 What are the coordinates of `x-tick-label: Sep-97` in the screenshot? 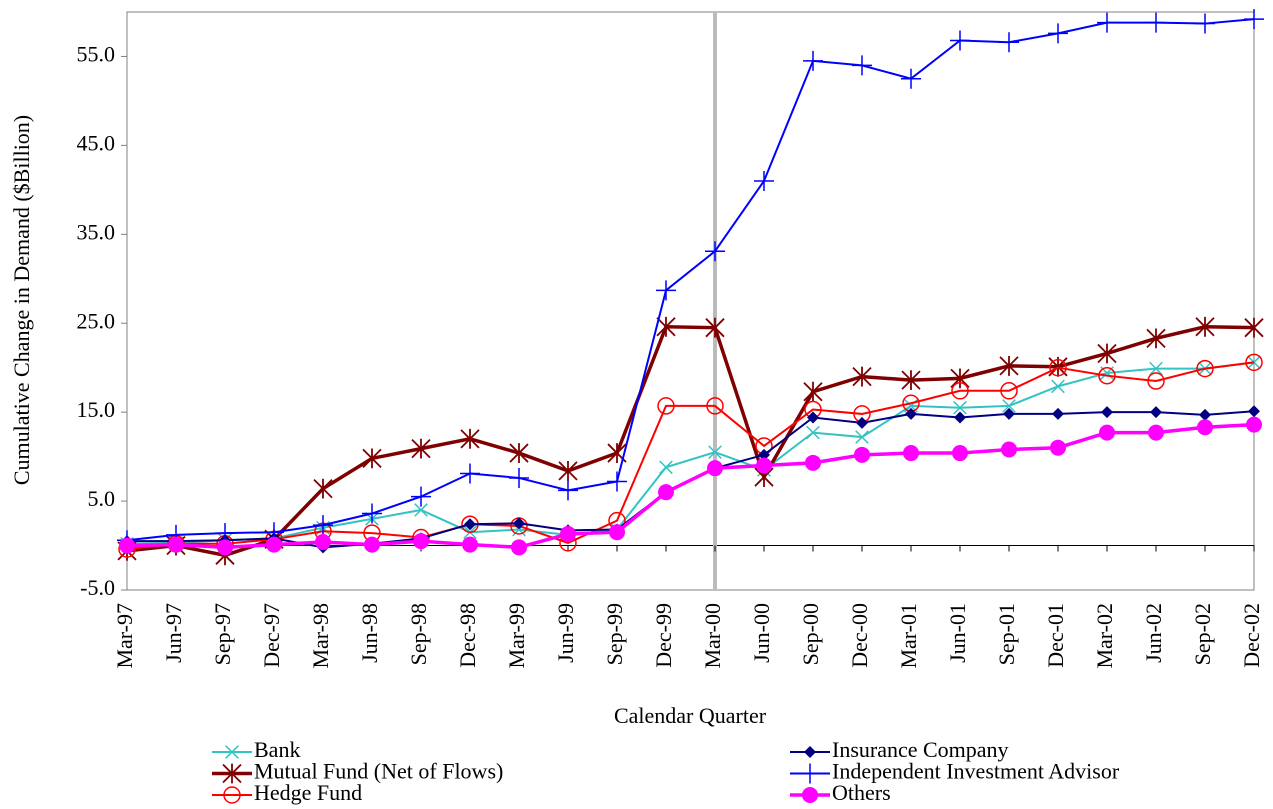 It's located at (222, 634).